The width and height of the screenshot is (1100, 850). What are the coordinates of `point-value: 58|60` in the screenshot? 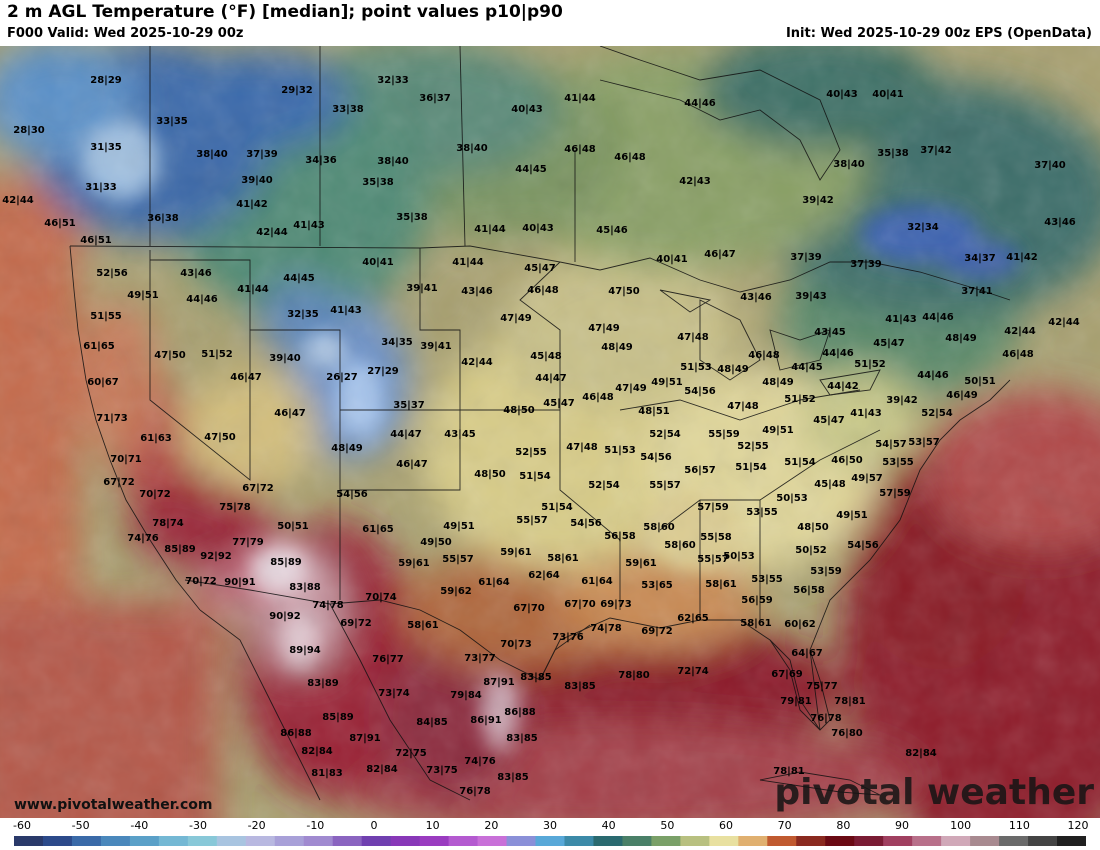 It's located at (680, 545).